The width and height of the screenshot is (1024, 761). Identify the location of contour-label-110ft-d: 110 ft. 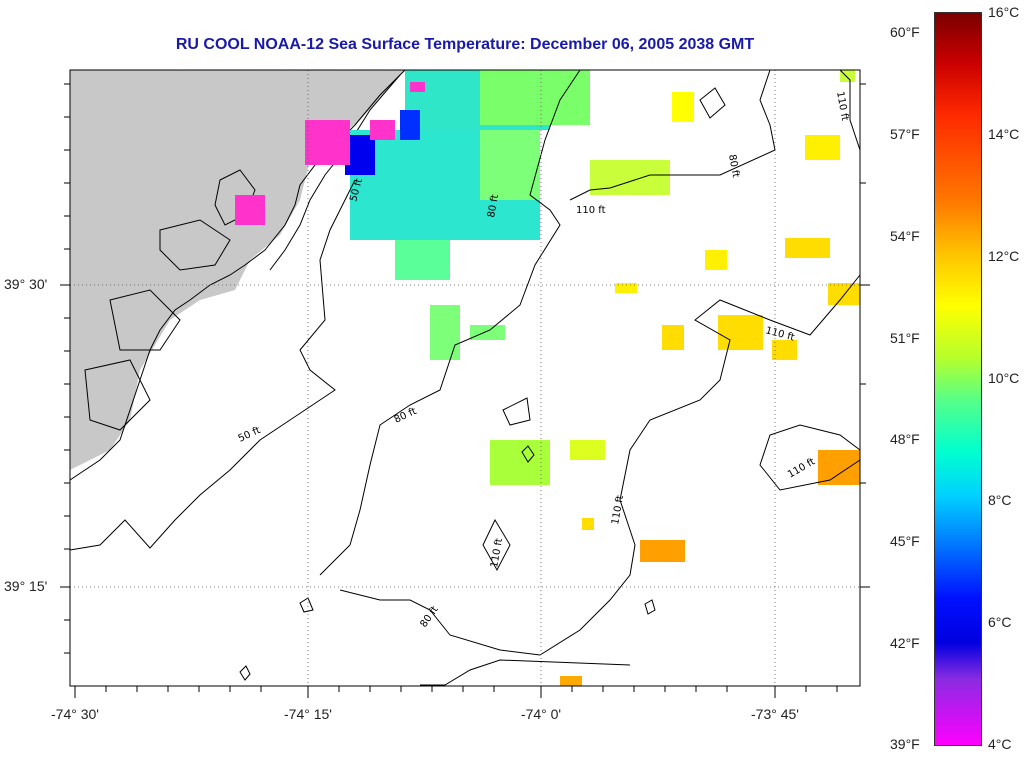
(497, 552).